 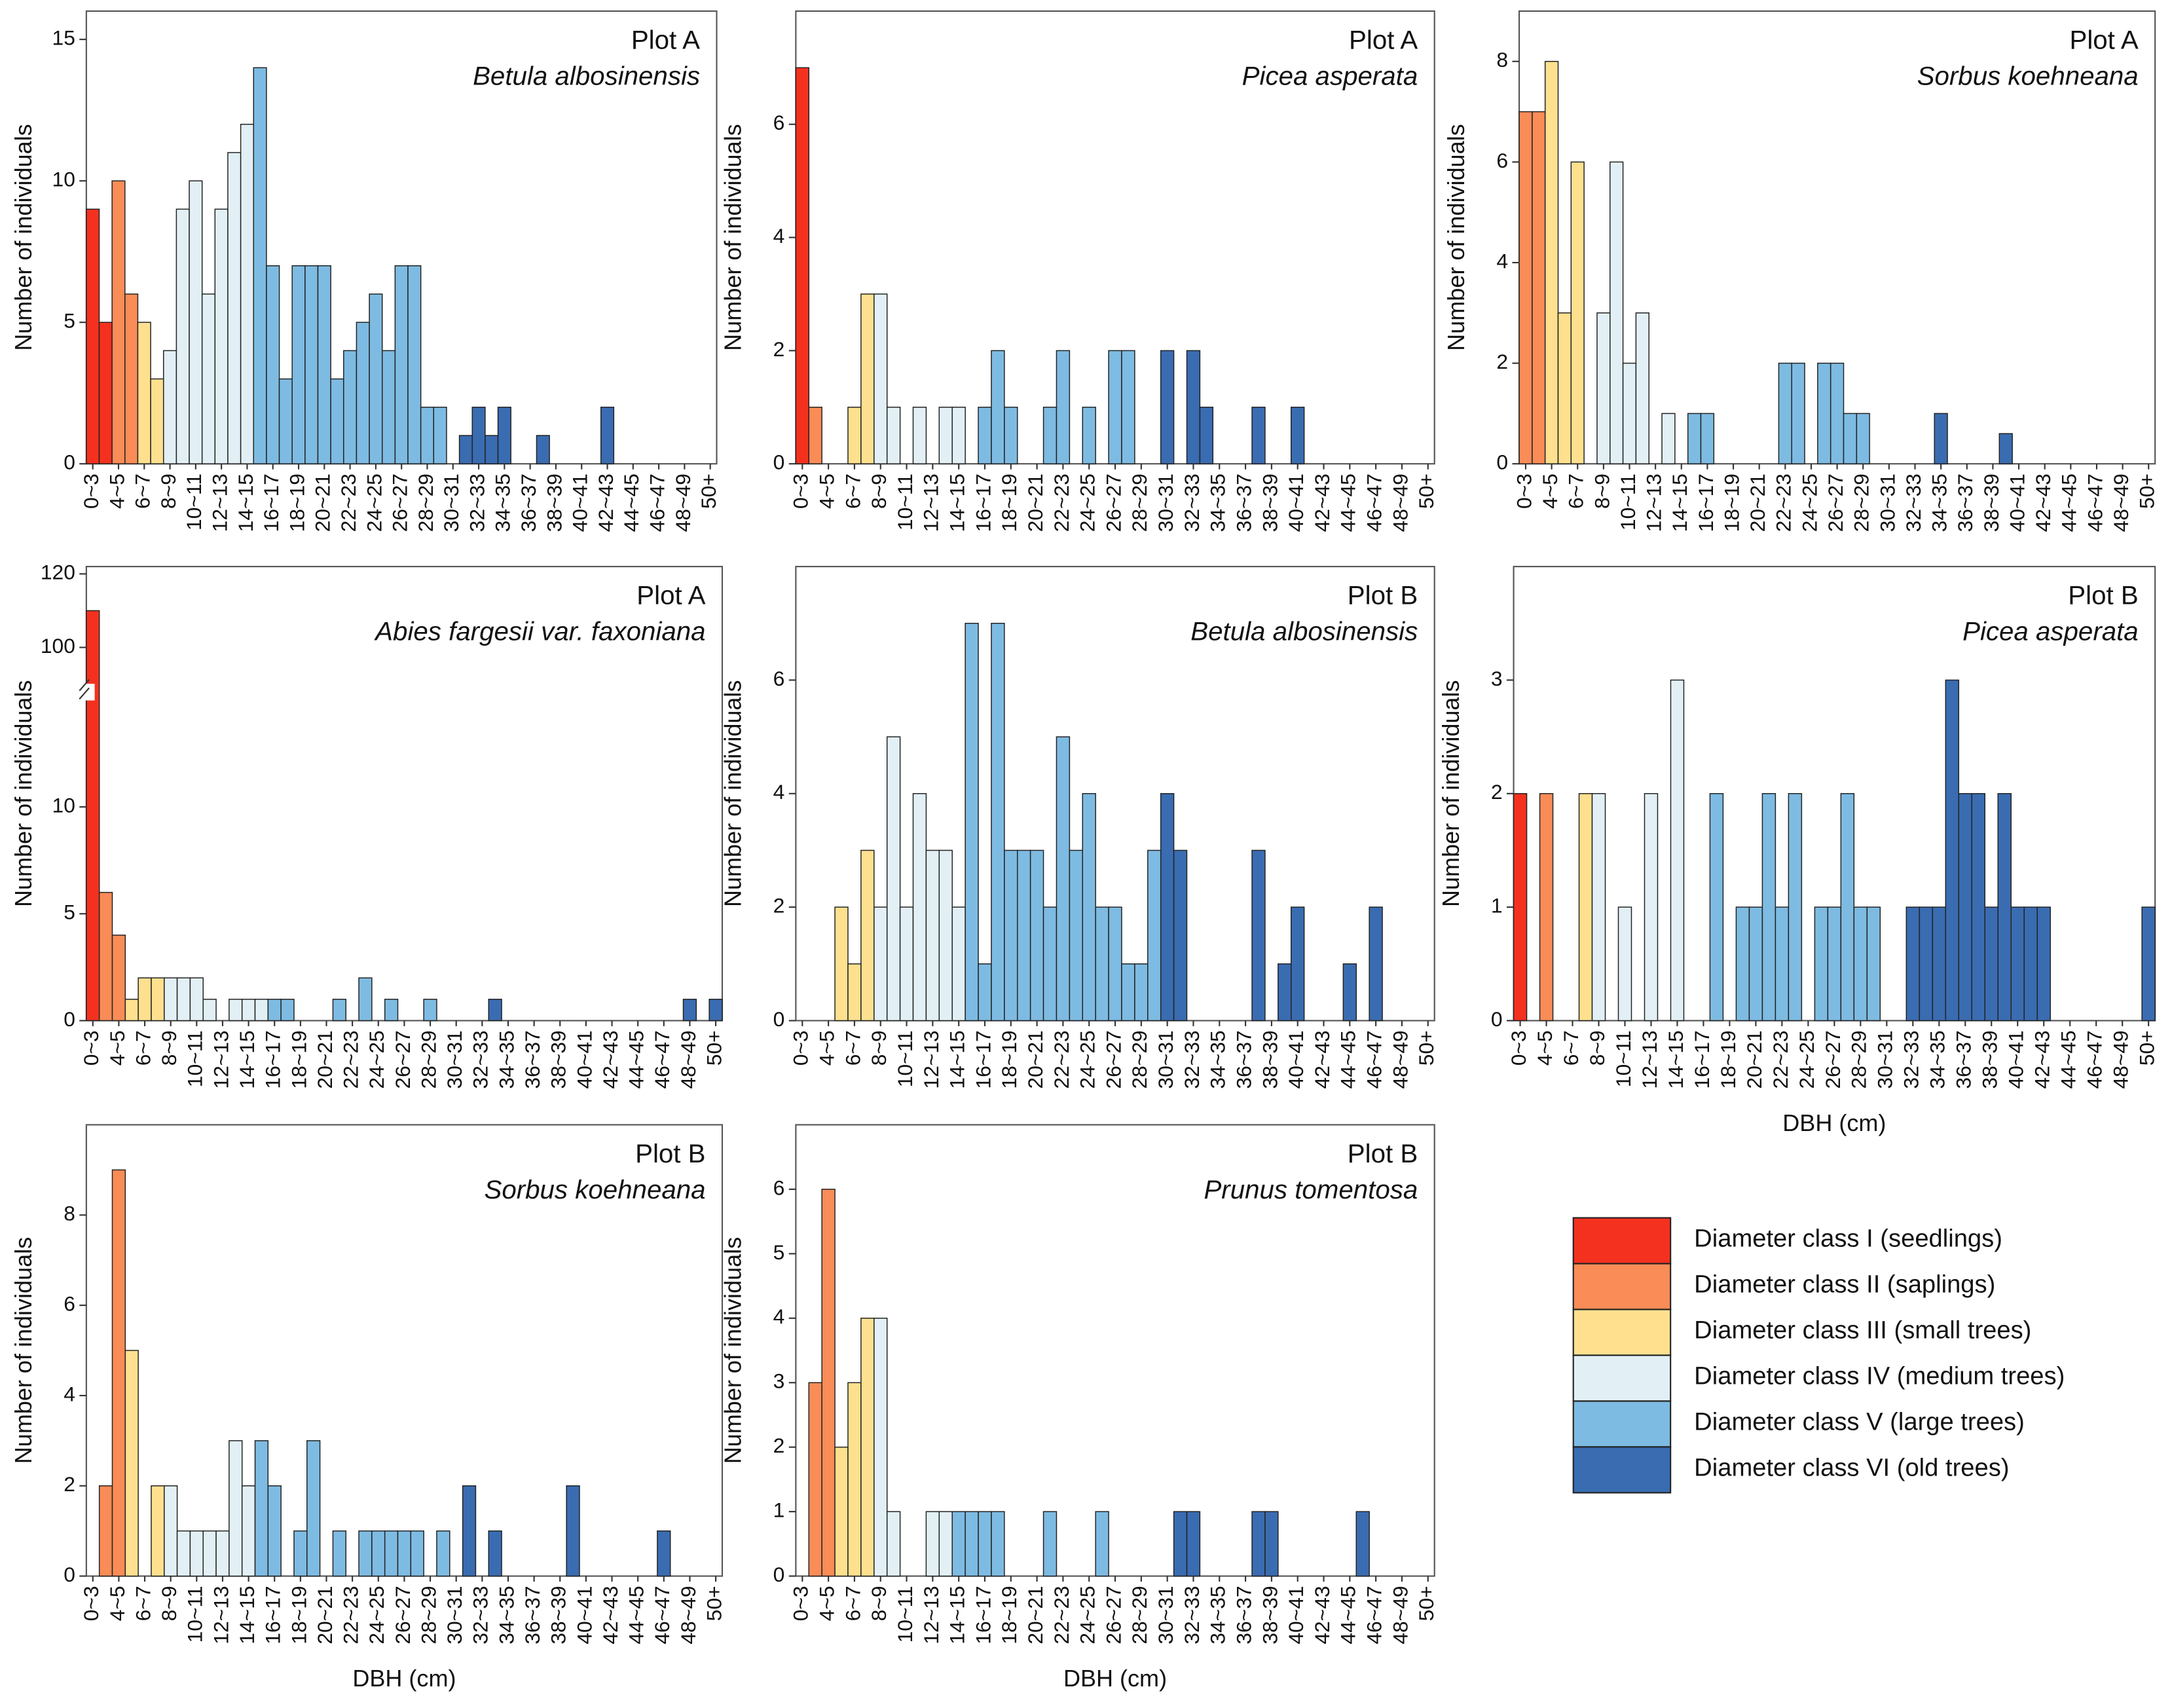 I want to click on x-tick-label: 32~33, so click(x=1912, y=1059).